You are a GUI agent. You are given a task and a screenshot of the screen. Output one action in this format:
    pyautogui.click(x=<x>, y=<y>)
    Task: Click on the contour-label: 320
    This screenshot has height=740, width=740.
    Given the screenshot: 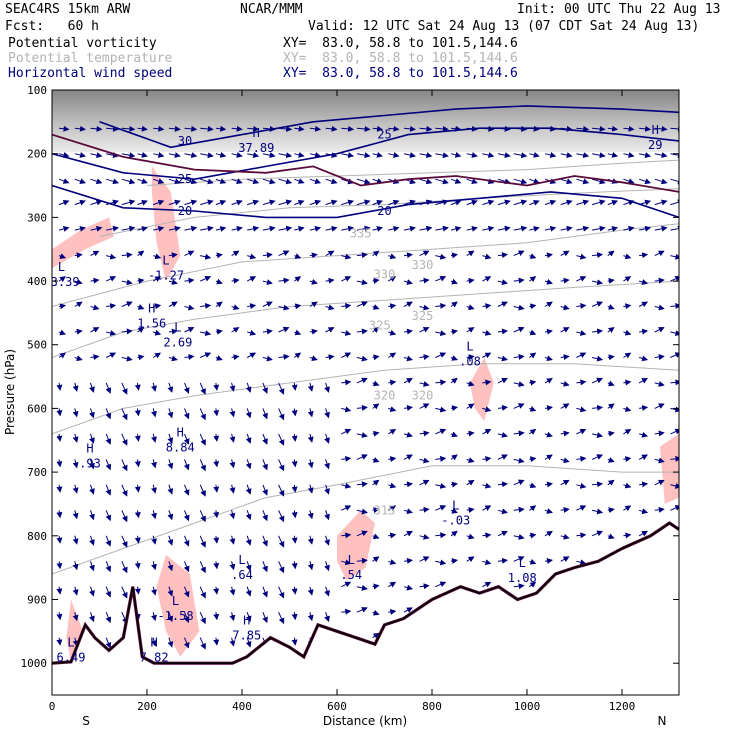 What is the action you would take?
    pyautogui.click(x=385, y=396)
    